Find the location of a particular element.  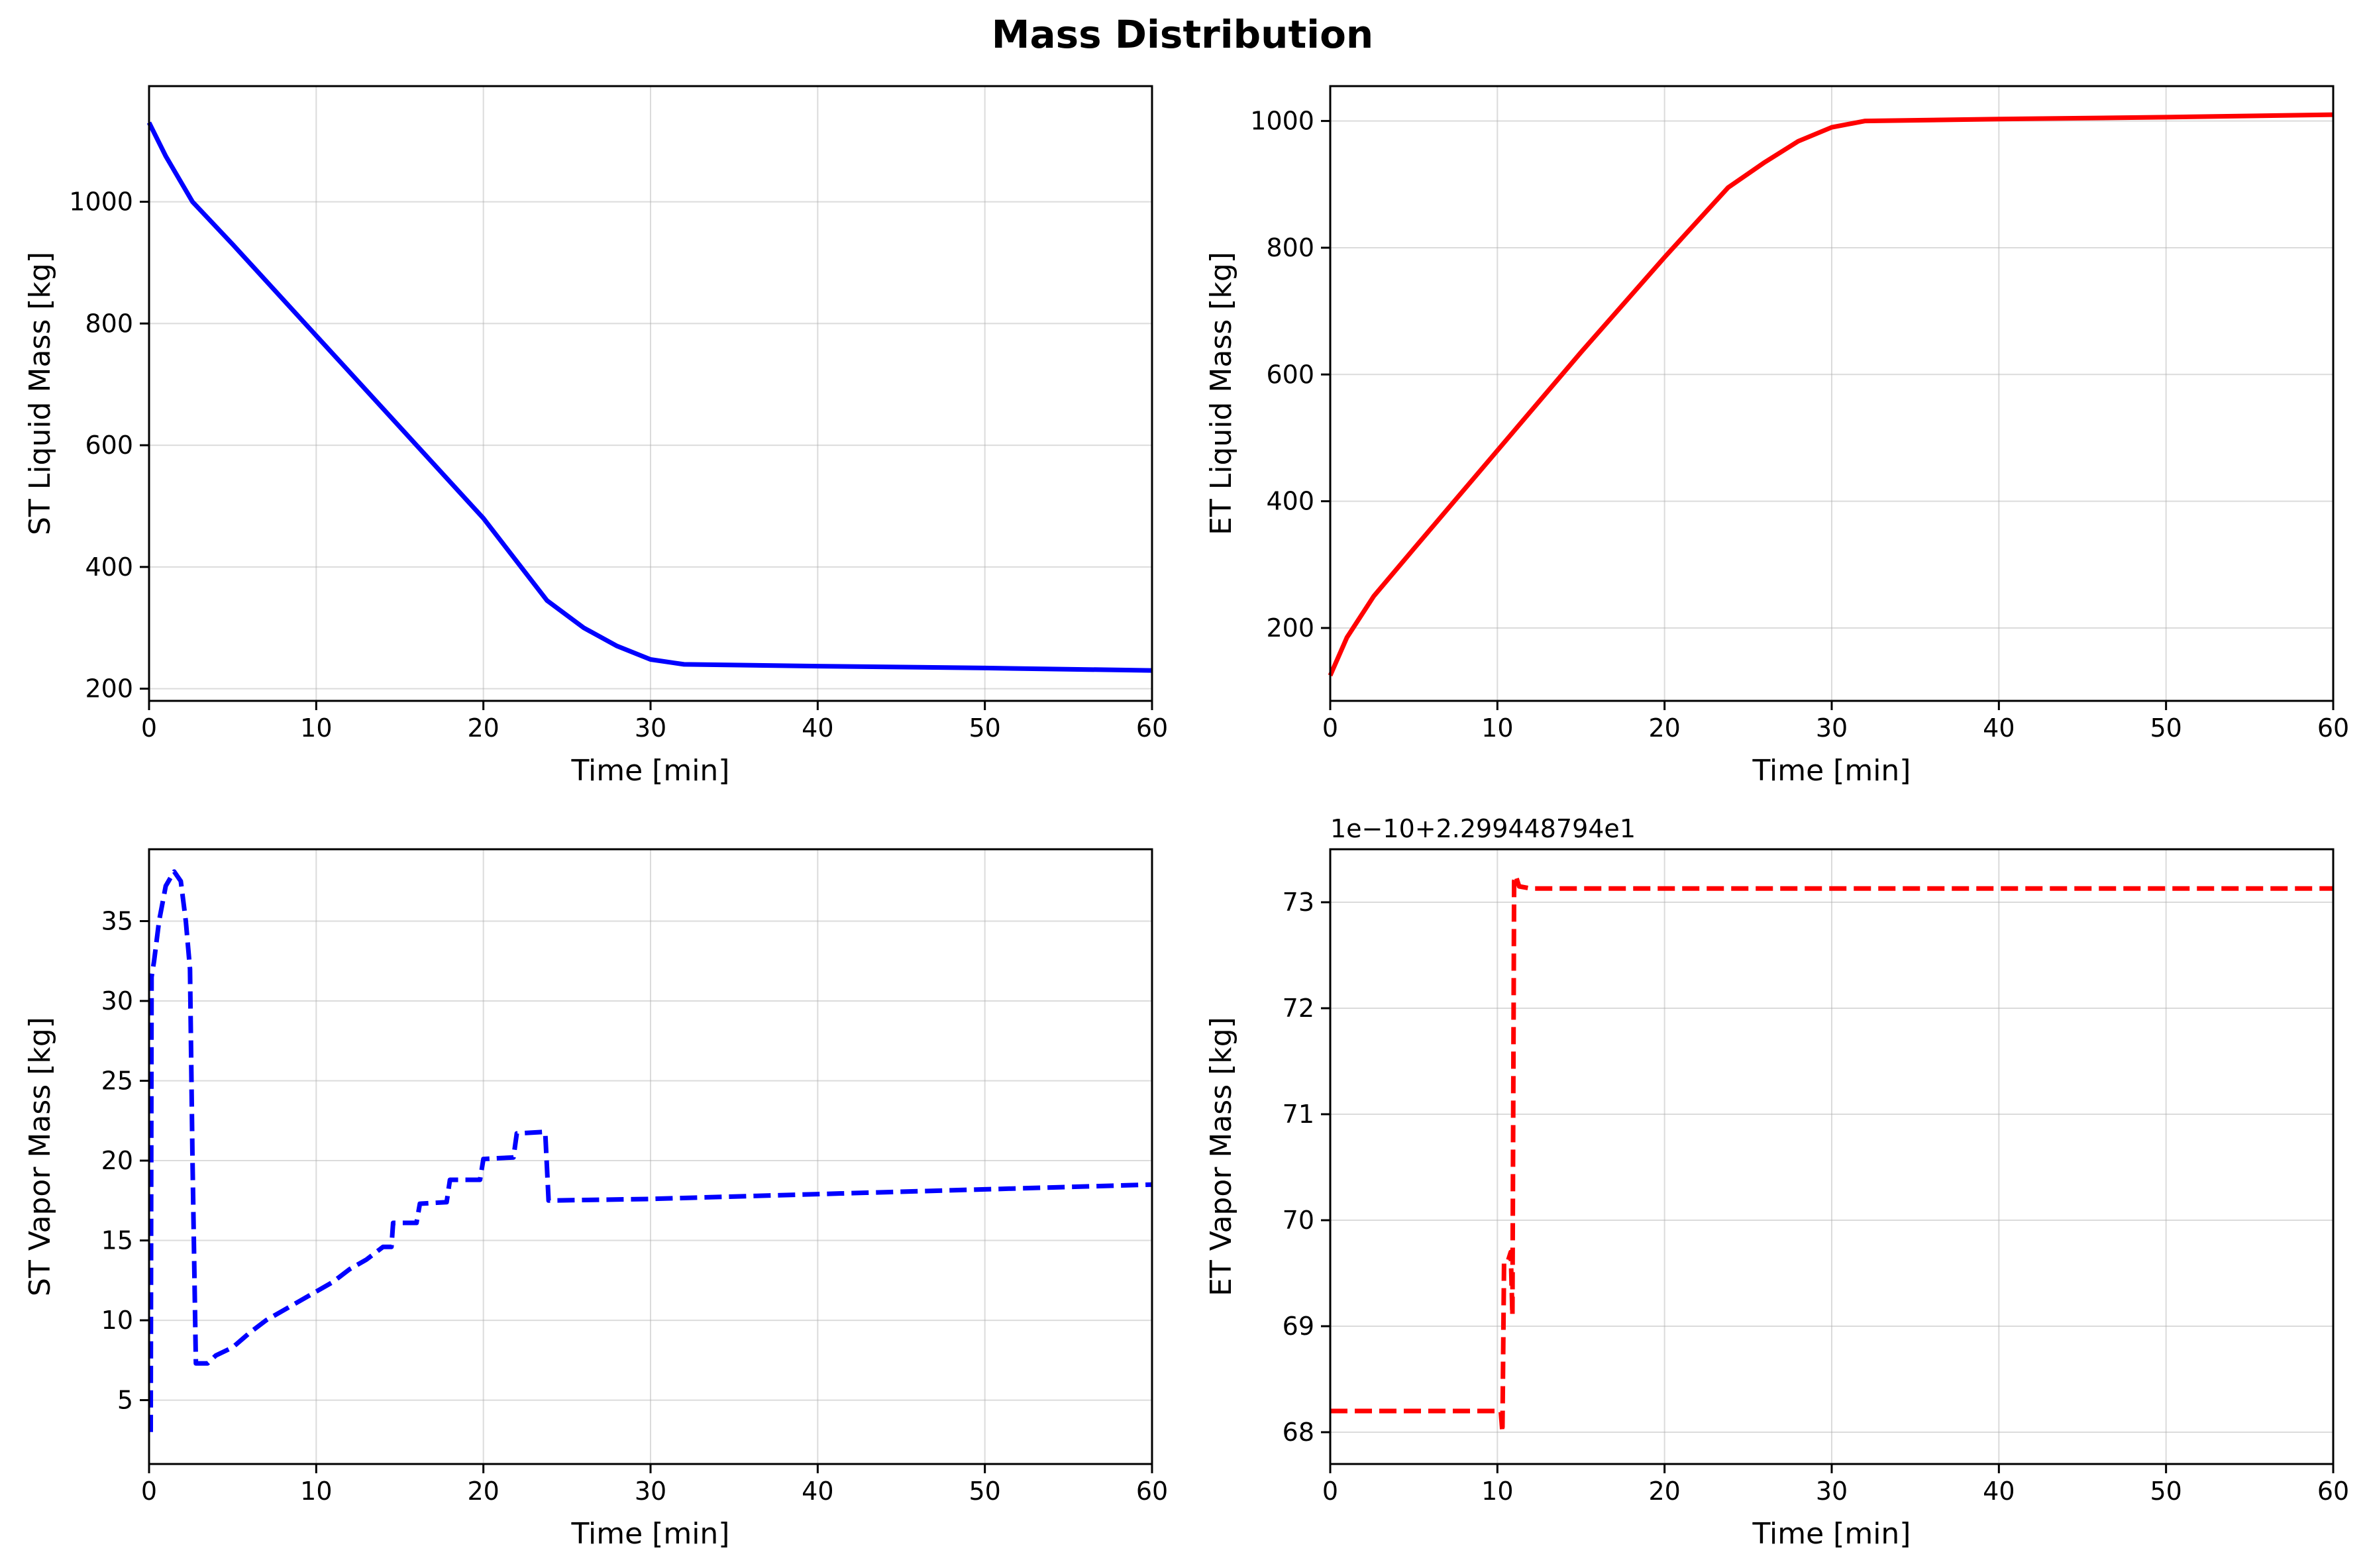

x-tick-label-et-liquid: 40 is located at coordinates (1999, 728).